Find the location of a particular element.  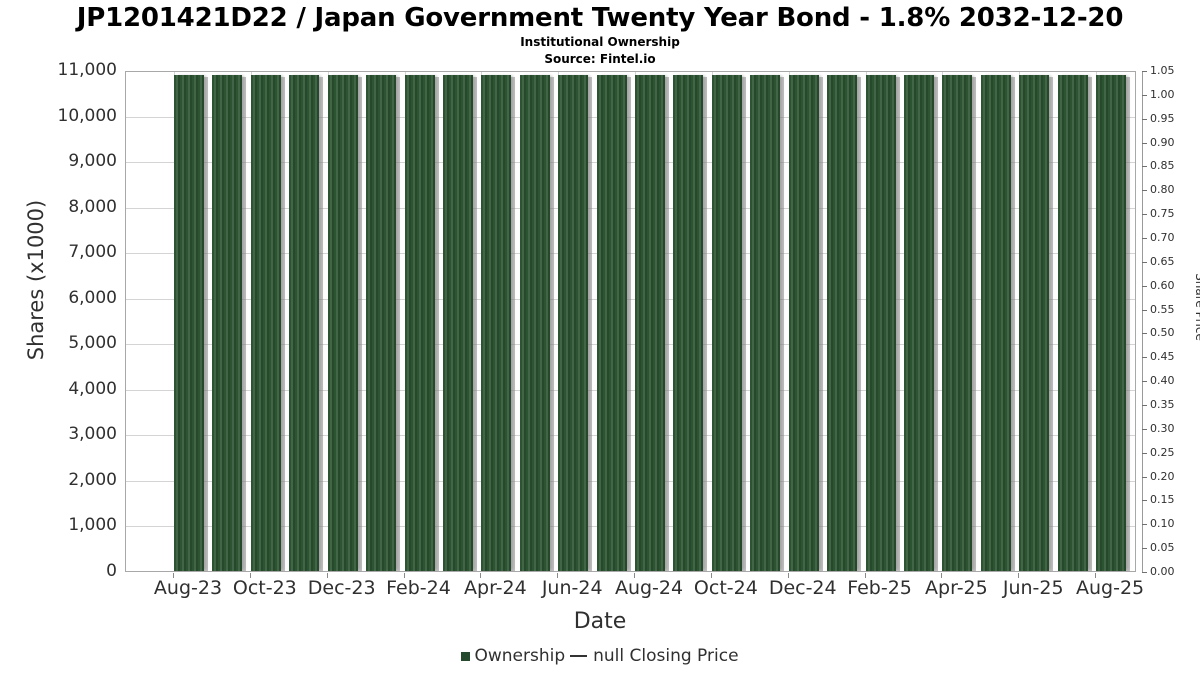

y-axis-tick-label: 6,000 is located at coordinates (92, 297).